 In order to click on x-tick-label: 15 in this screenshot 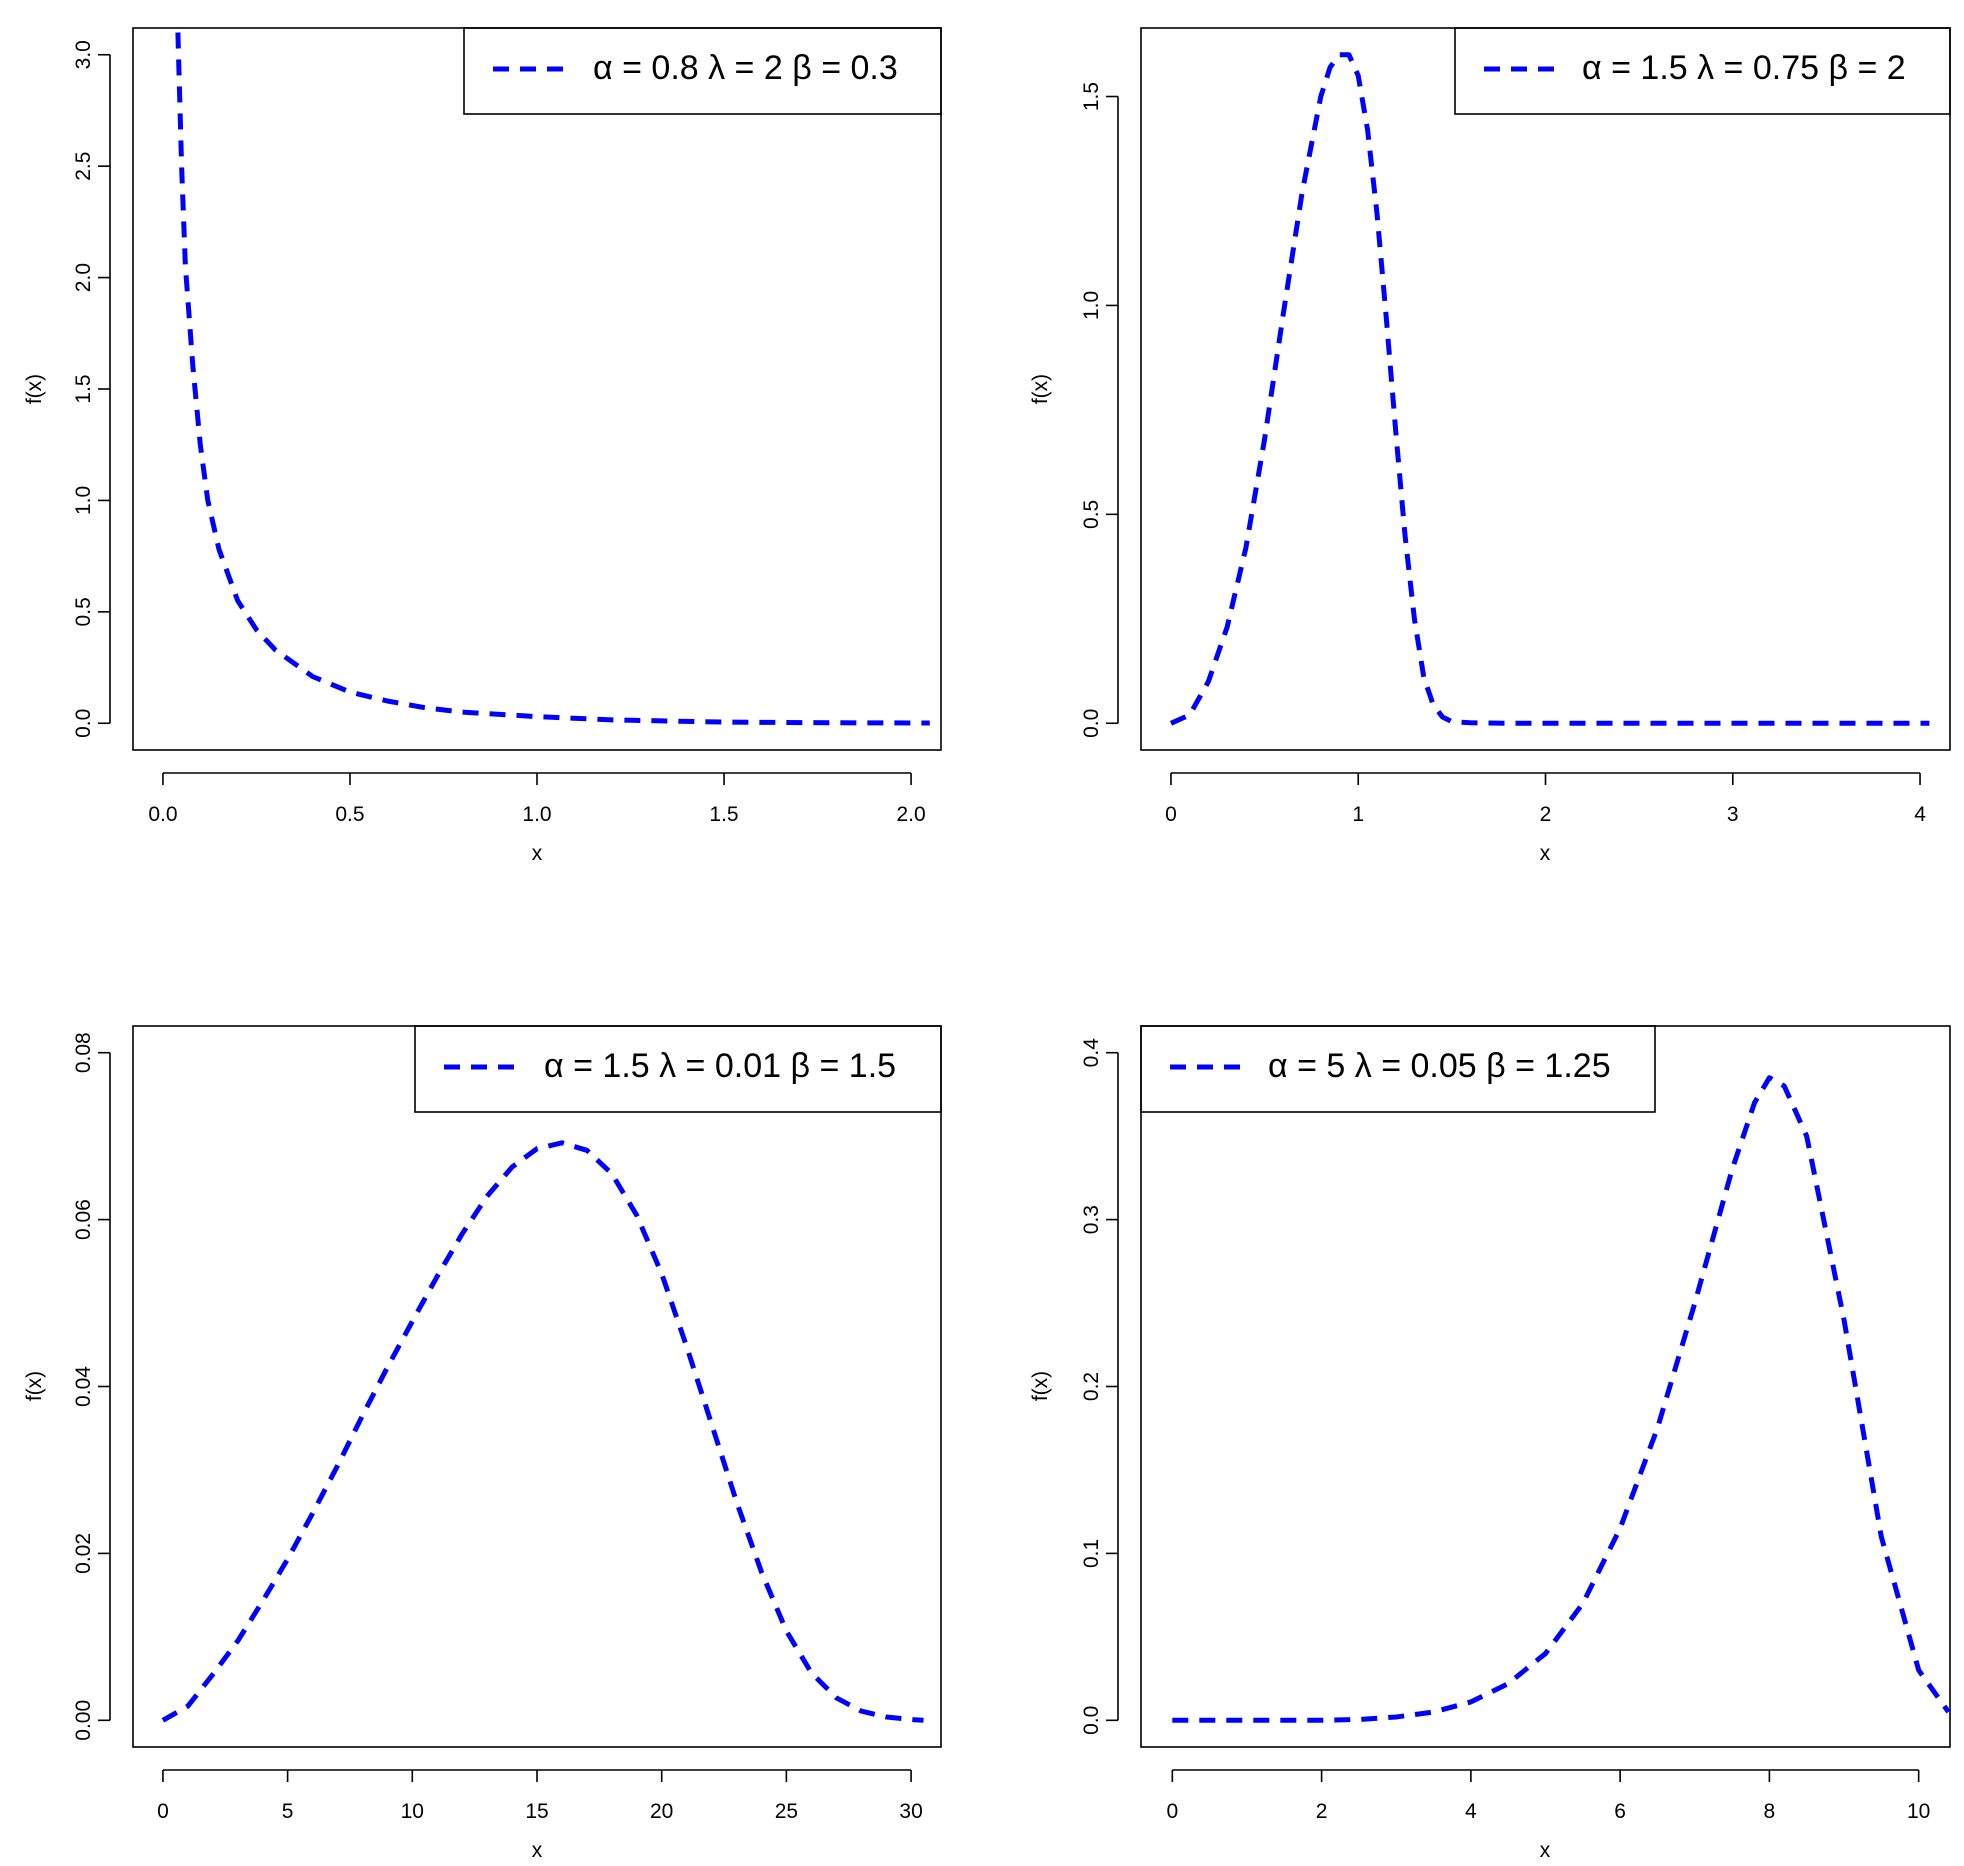, I will do `click(536, 1811)`.